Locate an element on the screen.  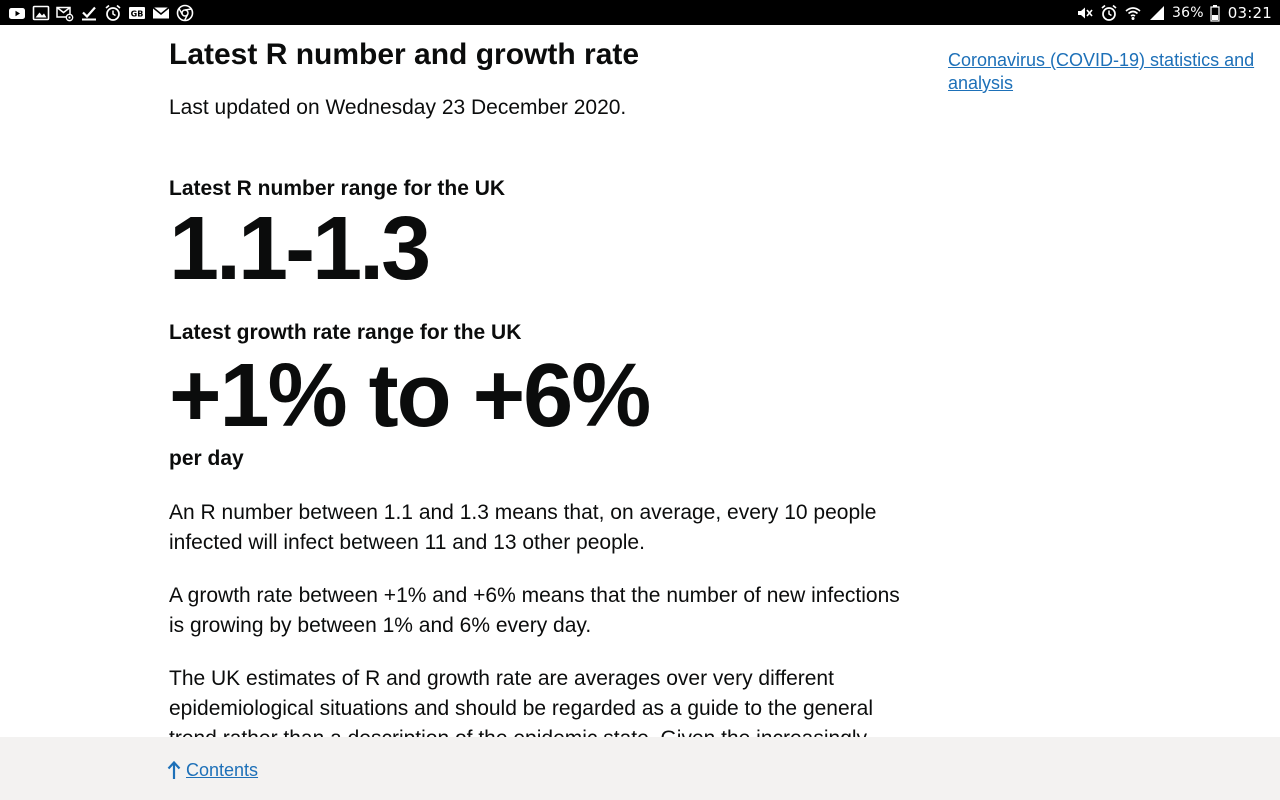
growth-rate-value: +1% to +6% is located at coordinates (410, 396).